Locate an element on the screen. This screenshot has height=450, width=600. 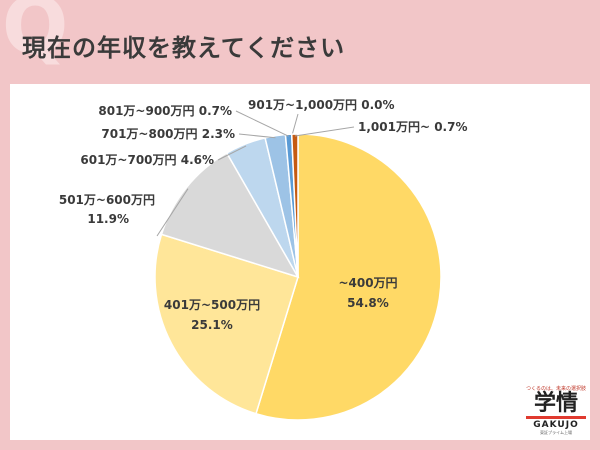
slice-label: ~400万円 is located at coordinates (367, 283).